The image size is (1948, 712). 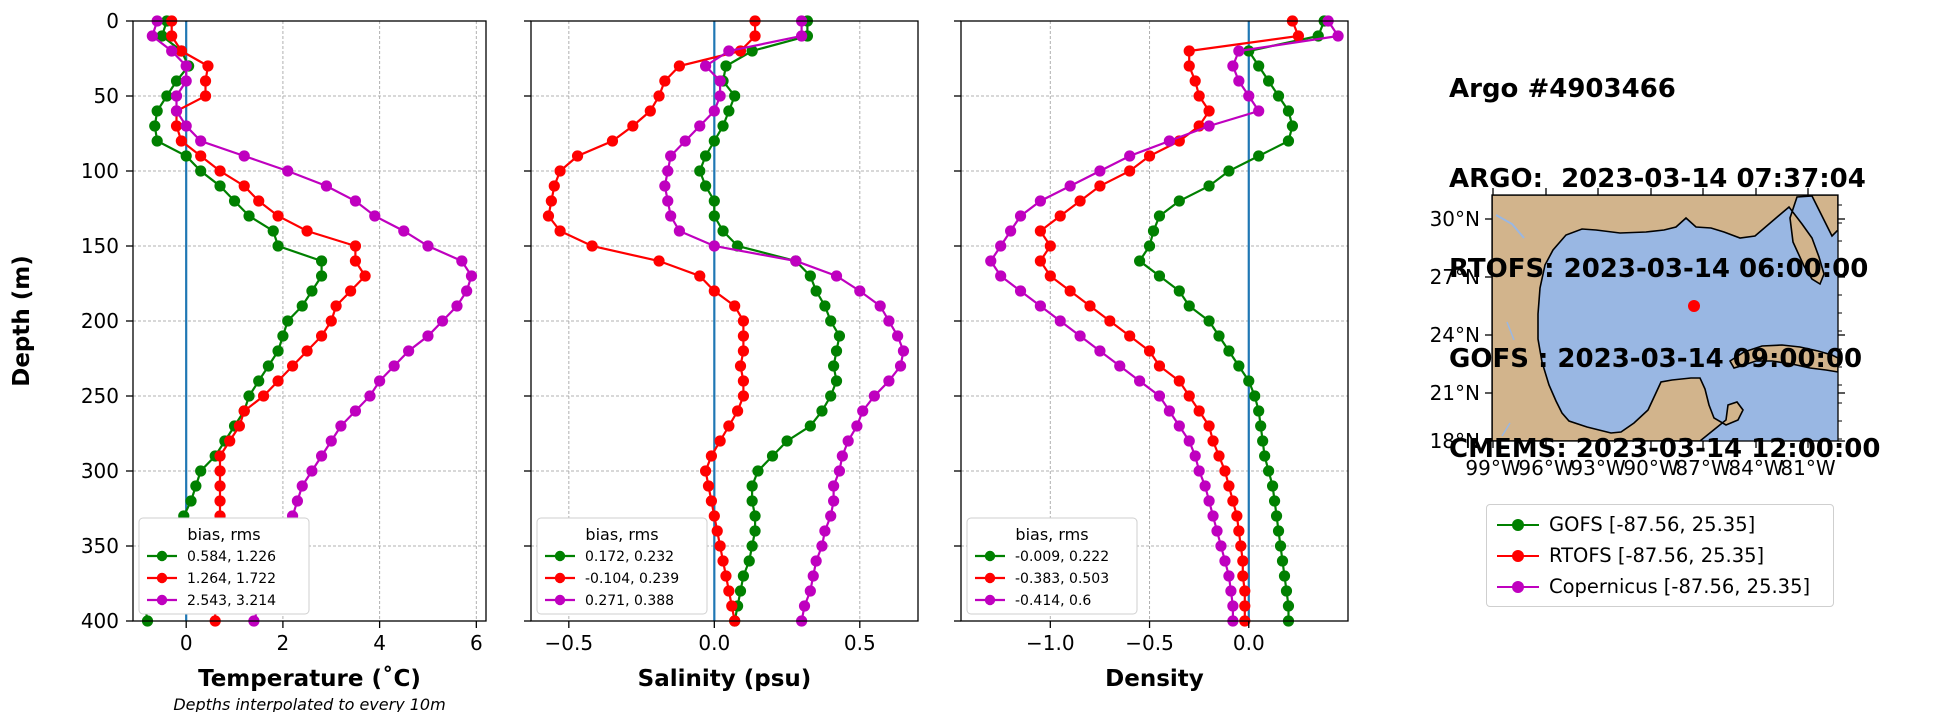 I want to click on y-tick-label: 50, so click(x=106, y=96).